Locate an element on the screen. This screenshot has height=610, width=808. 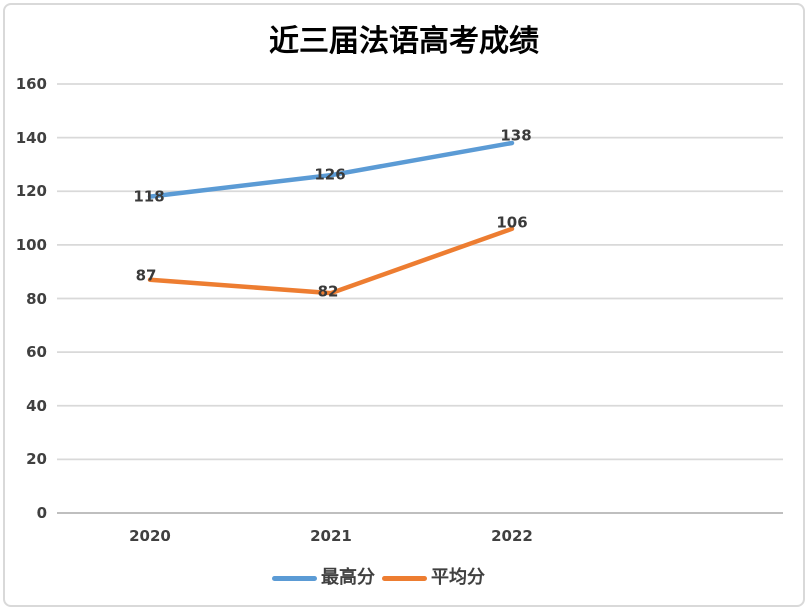
x-tick-label: 2020 is located at coordinates (150, 536).